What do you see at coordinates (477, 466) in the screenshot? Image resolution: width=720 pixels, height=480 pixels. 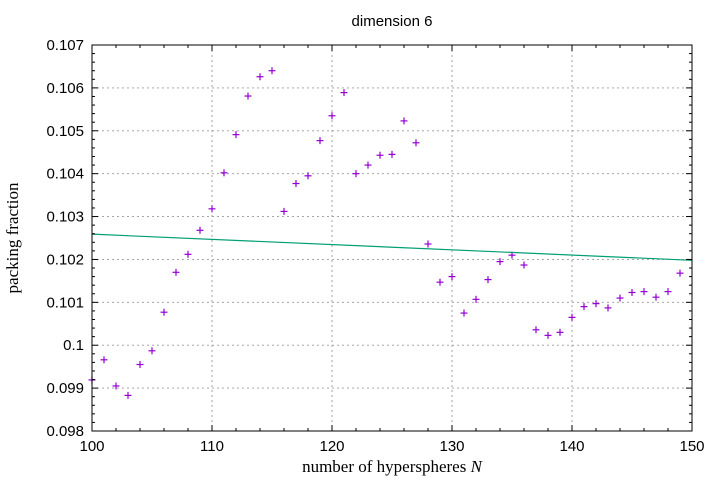 I see `x-axis-label-var: N` at bounding box center [477, 466].